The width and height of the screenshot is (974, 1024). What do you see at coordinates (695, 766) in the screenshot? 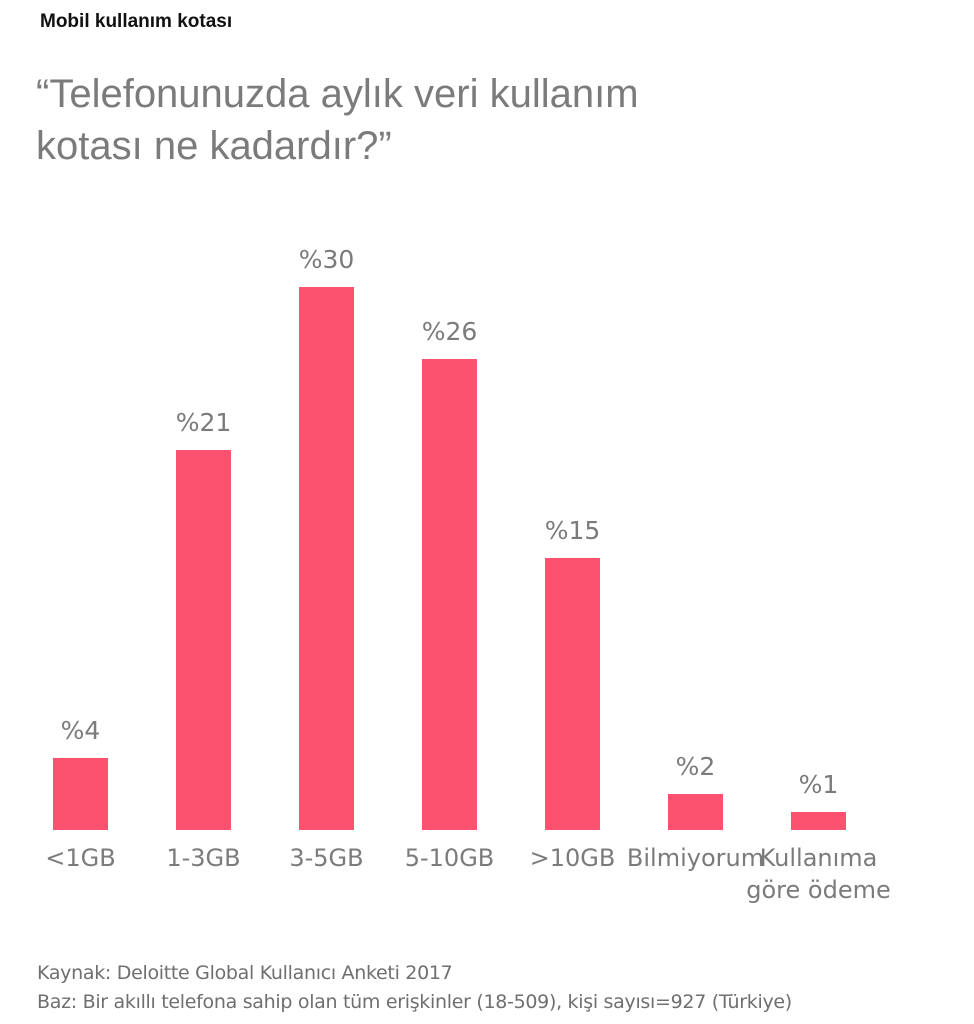
I see `bar-value-label: %2` at bounding box center [695, 766].